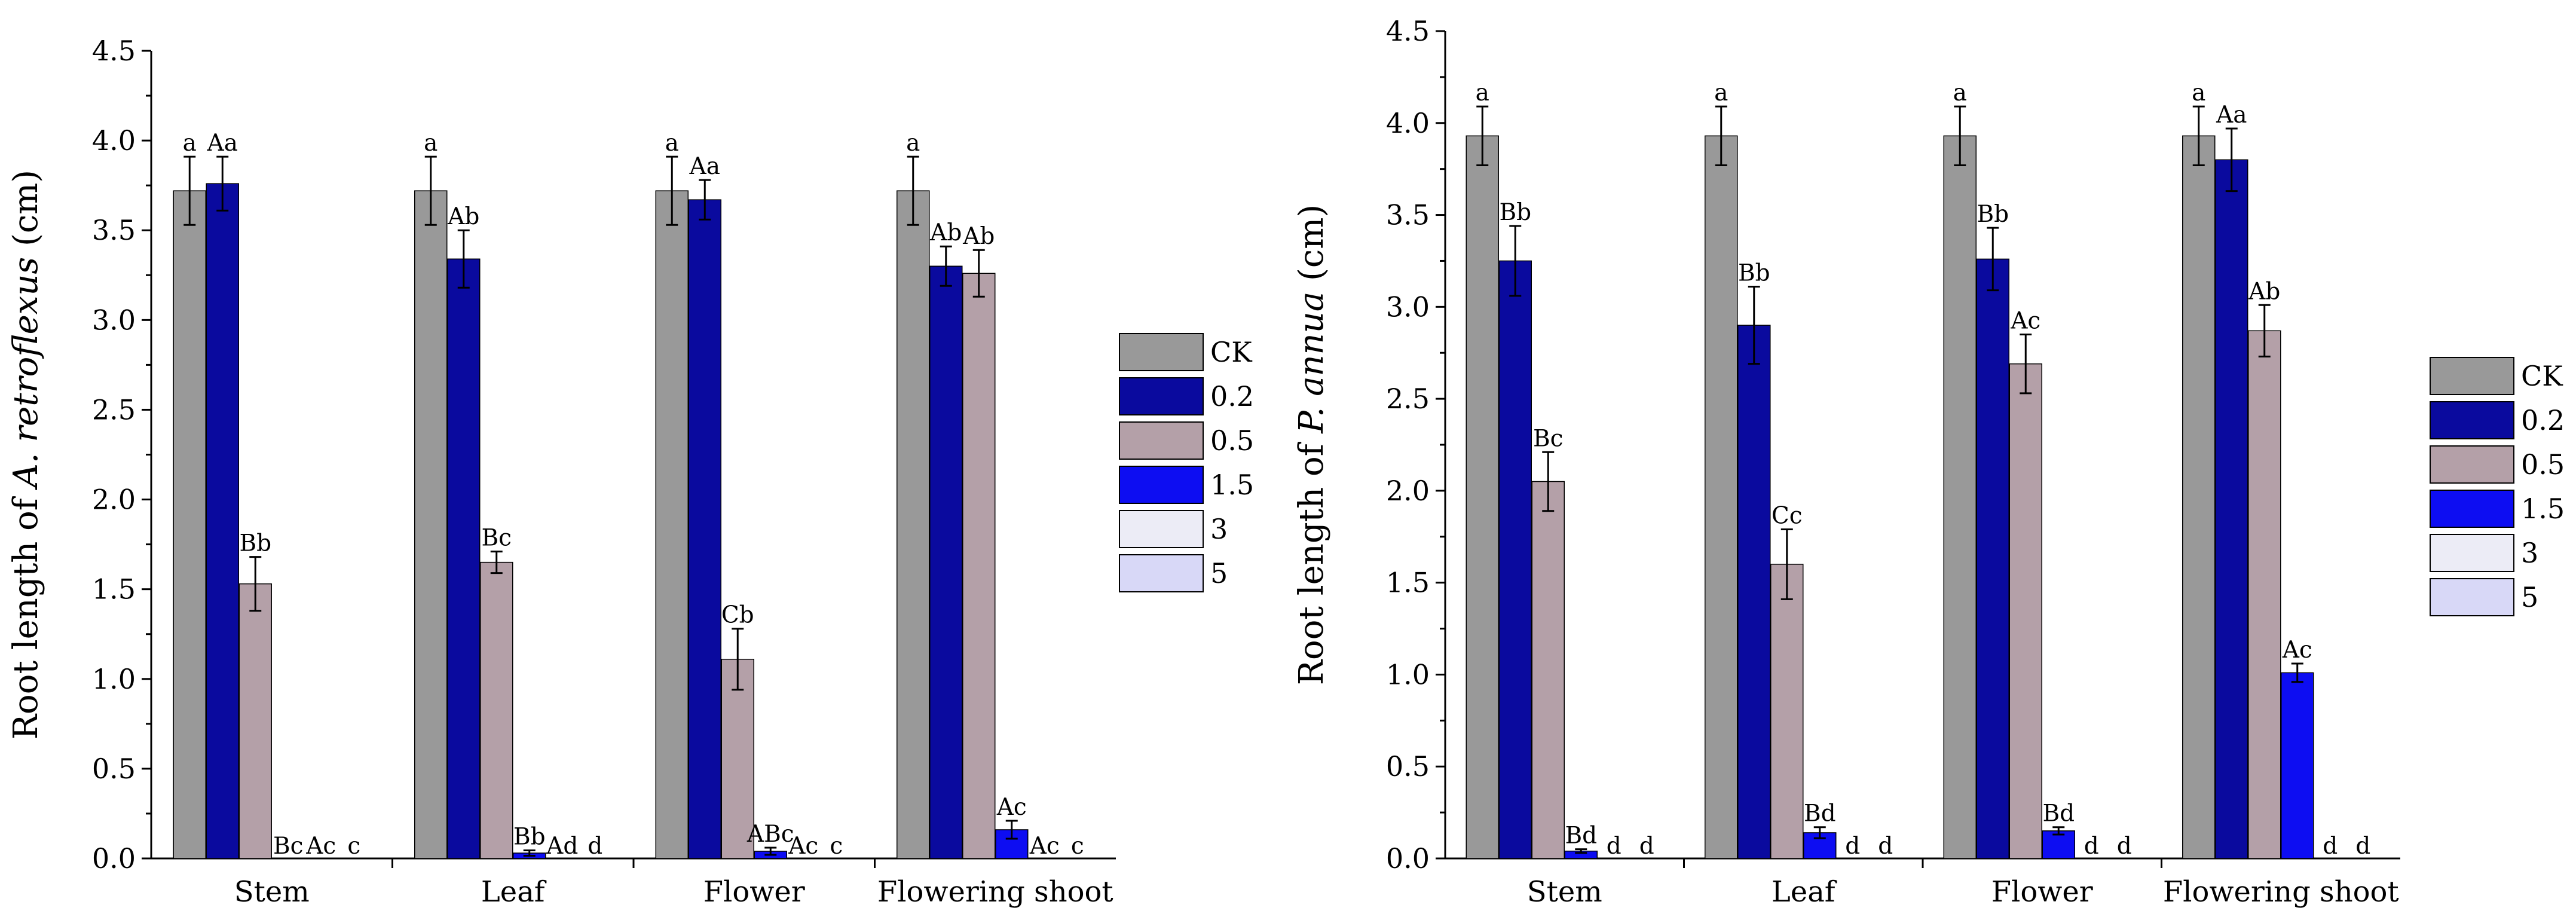 The image size is (2576, 923). Describe the element at coordinates (1408, 674) in the screenshot. I see `y-tick-label: 1.0` at that location.